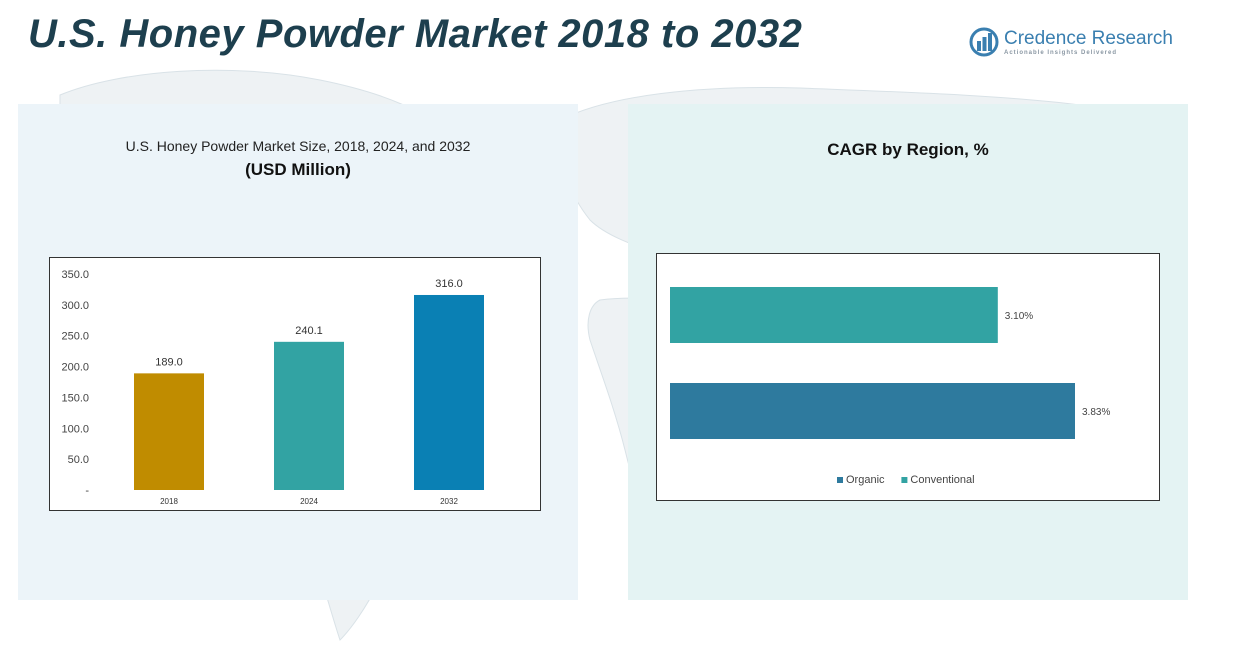 This screenshot has width=1242, height=652. What do you see at coordinates (908, 149) in the screenshot?
I see `cagr-chart-title: CAGR by Region, %` at bounding box center [908, 149].